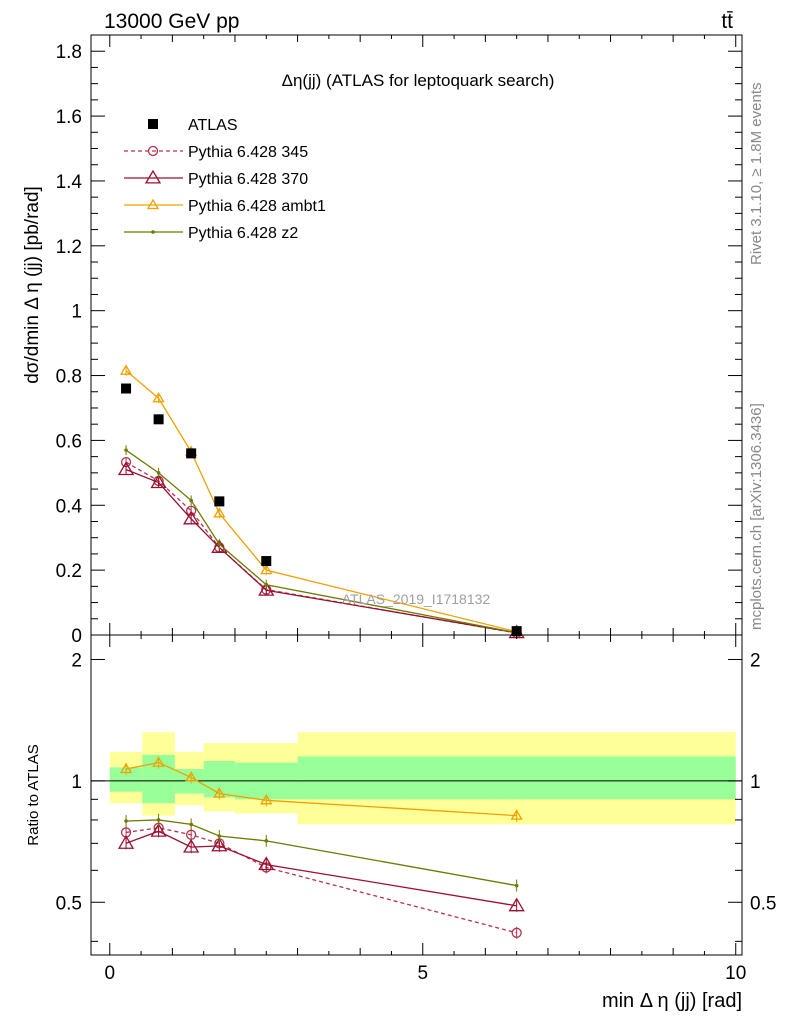 The image size is (786, 1024). What do you see at coordinates (248, 152) in the screenshot?
I see `legend-label-p345: Pythia 6.428 345` at bounding box center [248, 152].